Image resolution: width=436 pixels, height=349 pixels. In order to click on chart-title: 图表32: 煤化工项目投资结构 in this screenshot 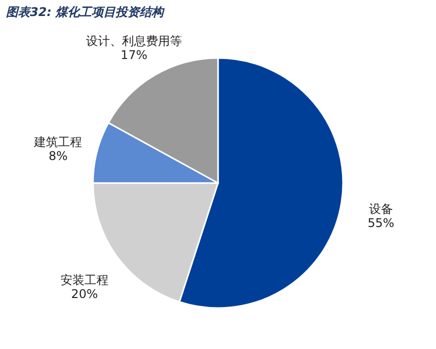, I will do `click(86, 12)`.